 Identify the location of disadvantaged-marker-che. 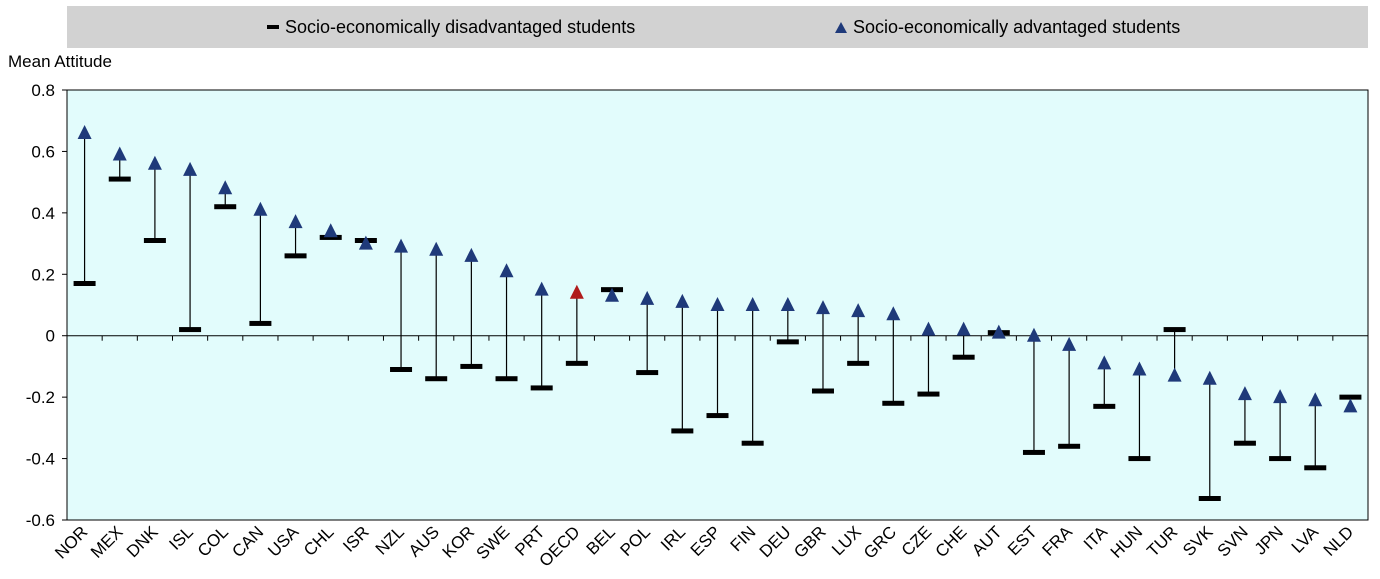
(963, 357).